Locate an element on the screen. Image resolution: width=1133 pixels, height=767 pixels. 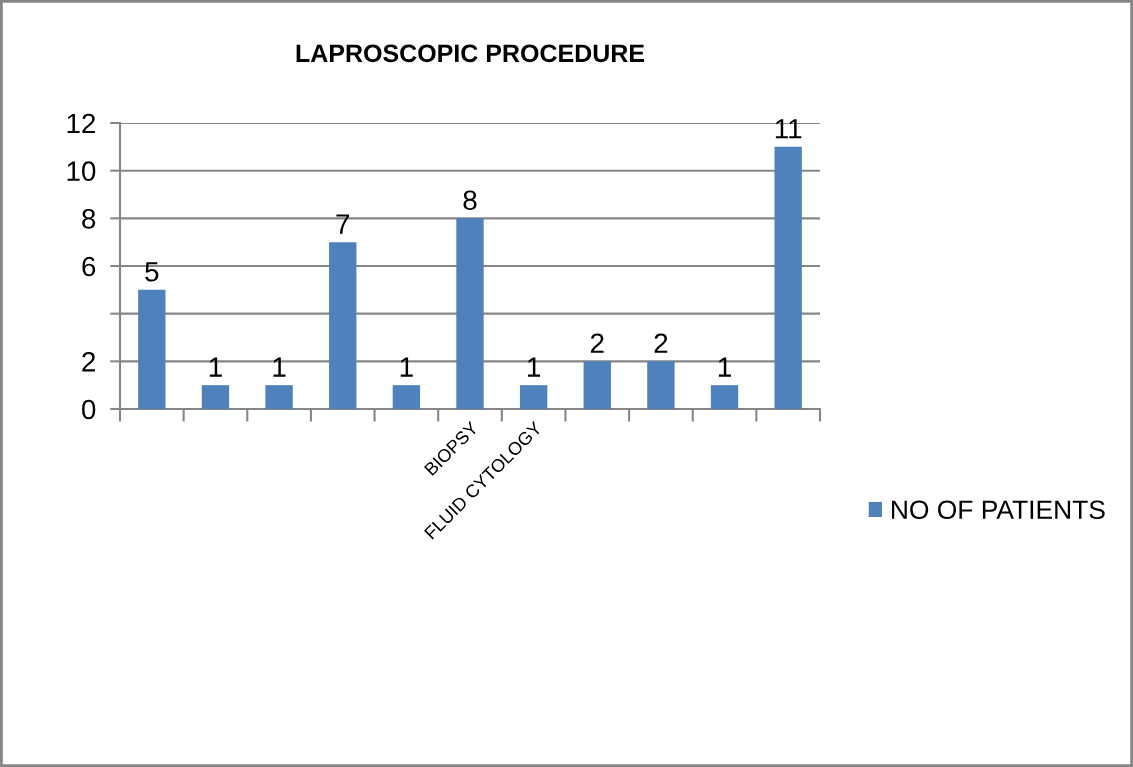
data-label: 7 is located at coordinates (343, 224).